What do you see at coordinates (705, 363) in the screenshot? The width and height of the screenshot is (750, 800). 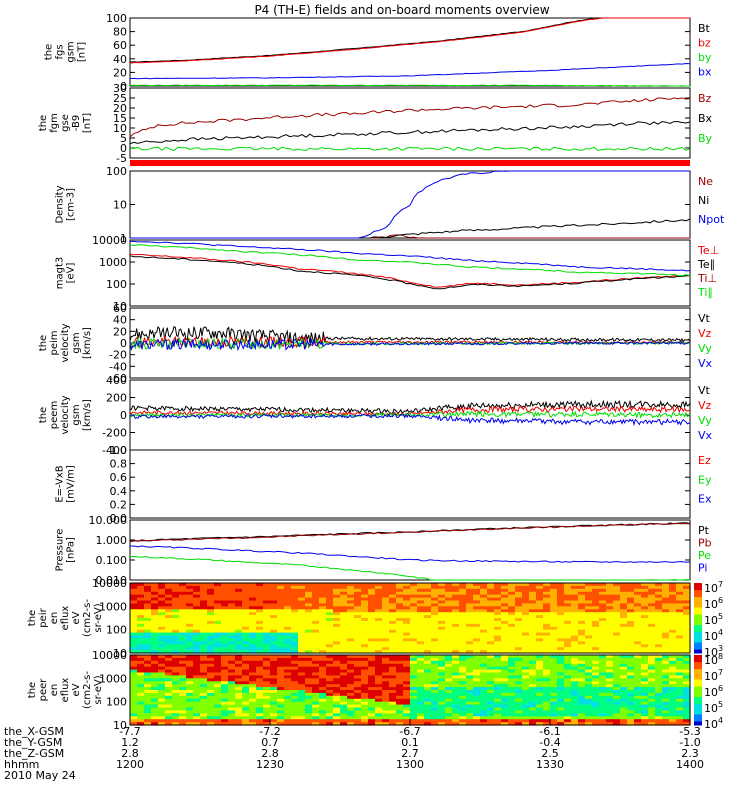 I see `legend-entry: Vx` at bounding box center [705, 363].